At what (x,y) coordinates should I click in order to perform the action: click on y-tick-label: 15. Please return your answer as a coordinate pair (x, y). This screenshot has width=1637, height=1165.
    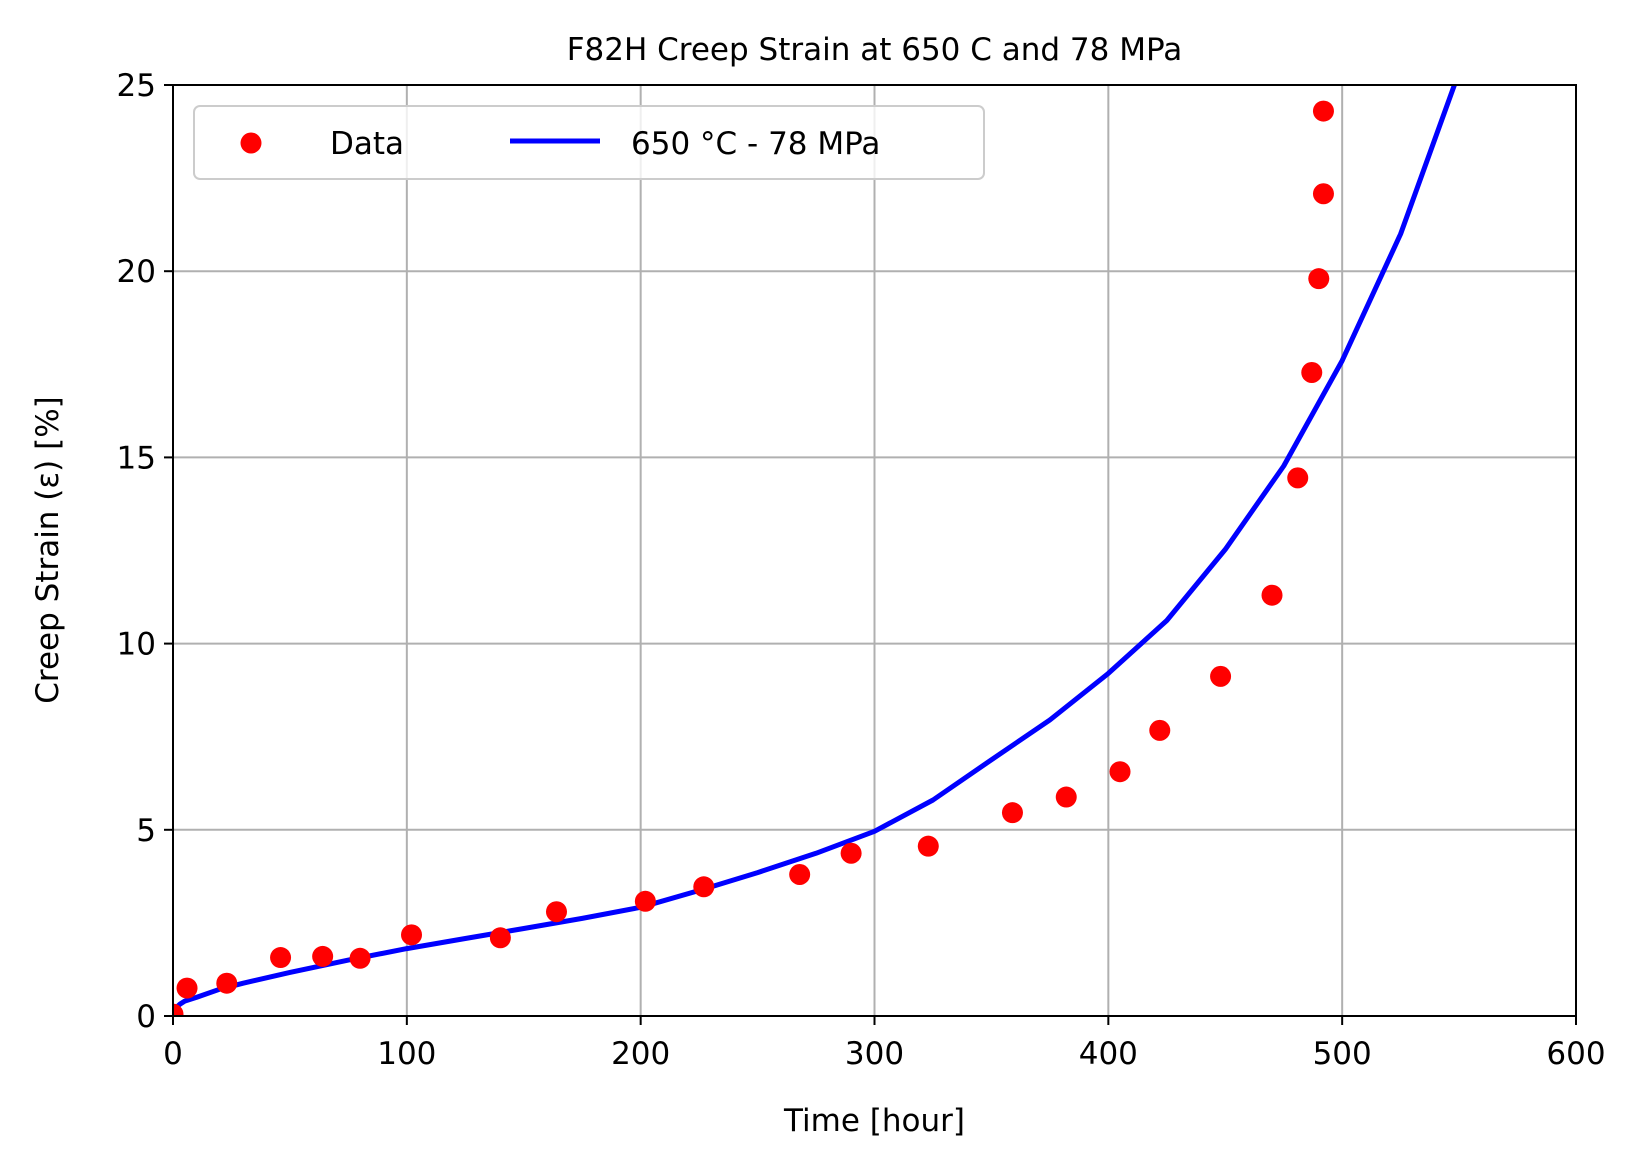
    Looking at the image, I should click on (136, 458).